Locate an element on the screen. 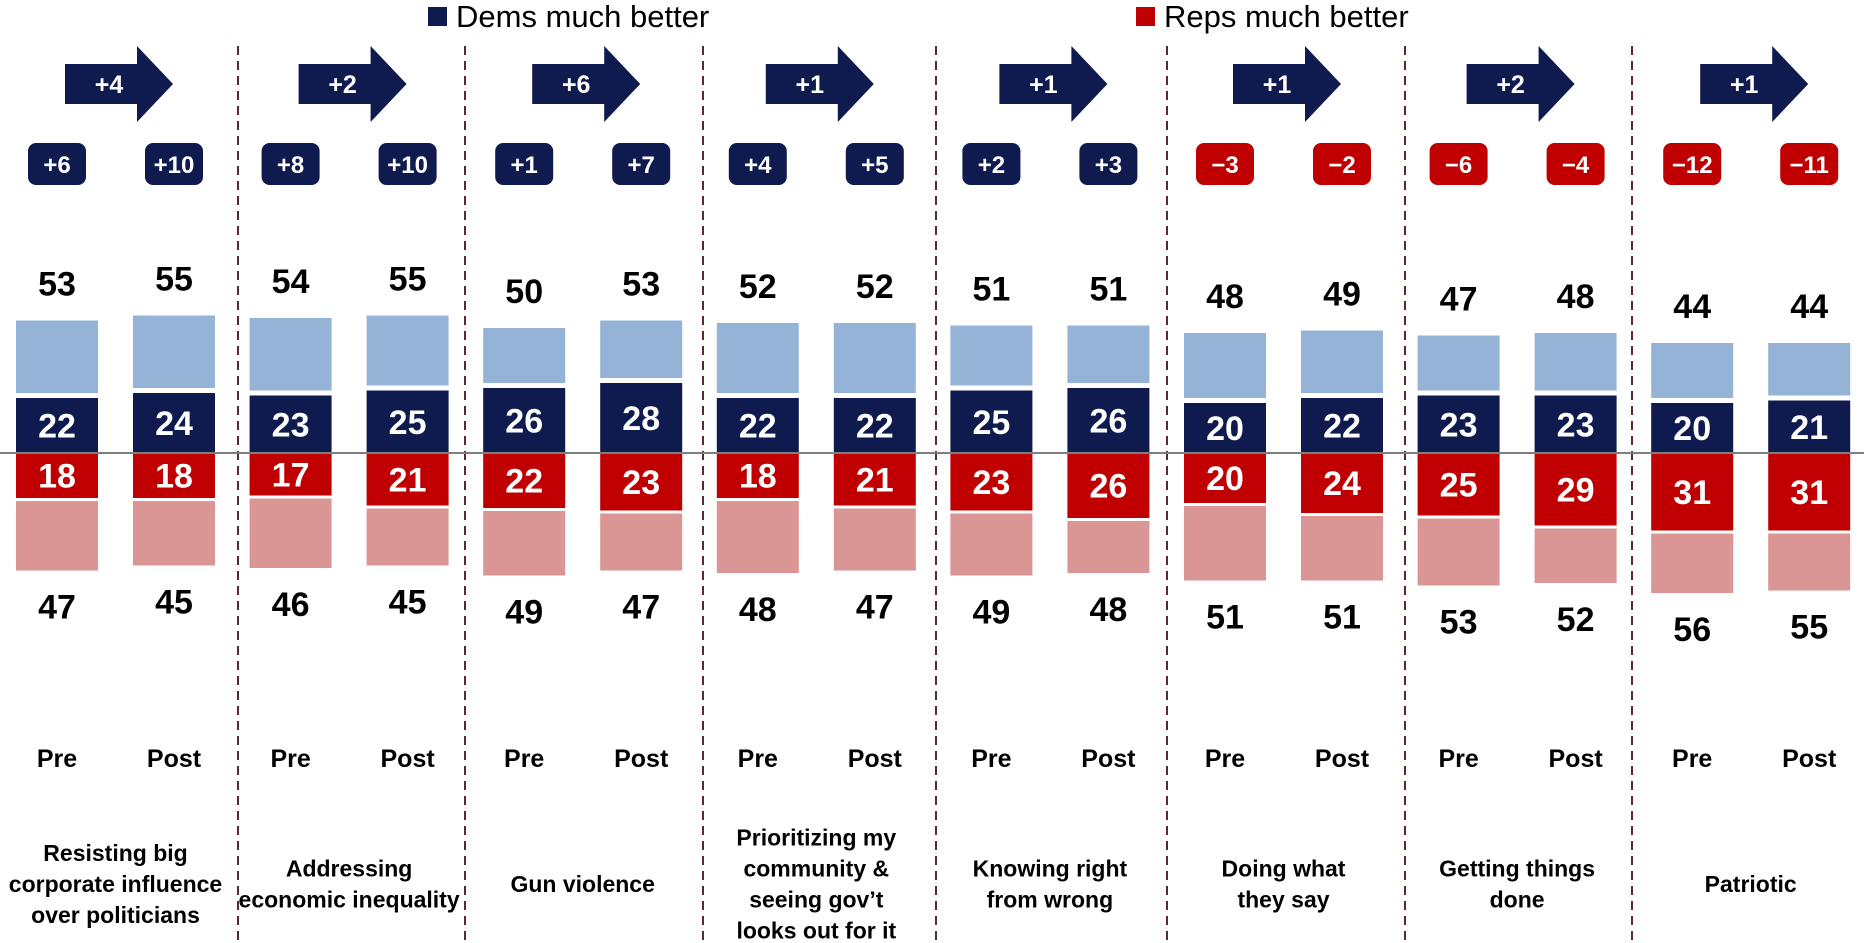 The image size is (1864, 943). value-rep-much: 24 is located at coordinates (1342, 484).